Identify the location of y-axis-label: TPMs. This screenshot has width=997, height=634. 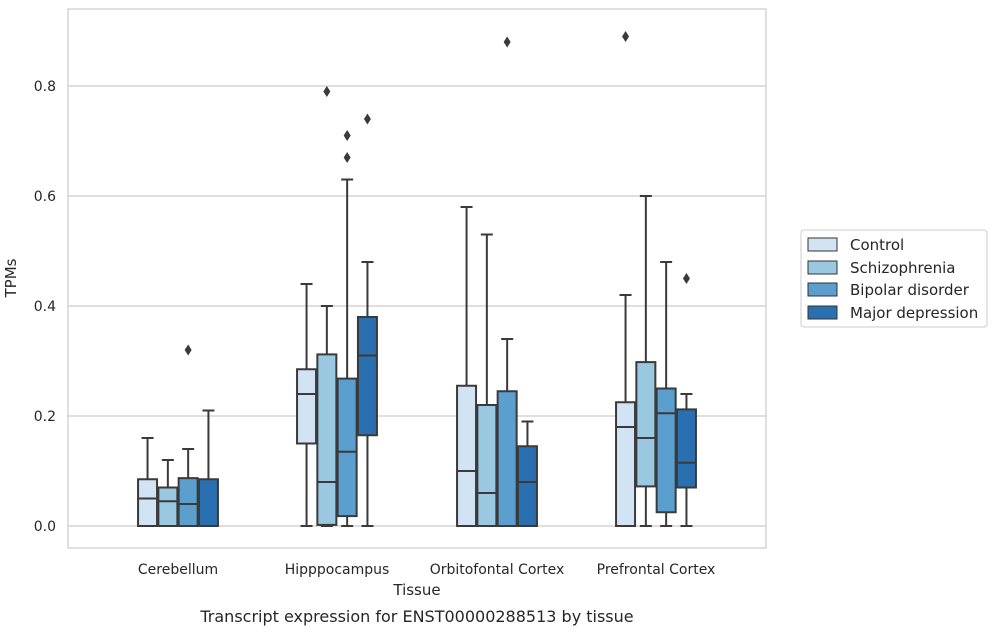
(11, 278).